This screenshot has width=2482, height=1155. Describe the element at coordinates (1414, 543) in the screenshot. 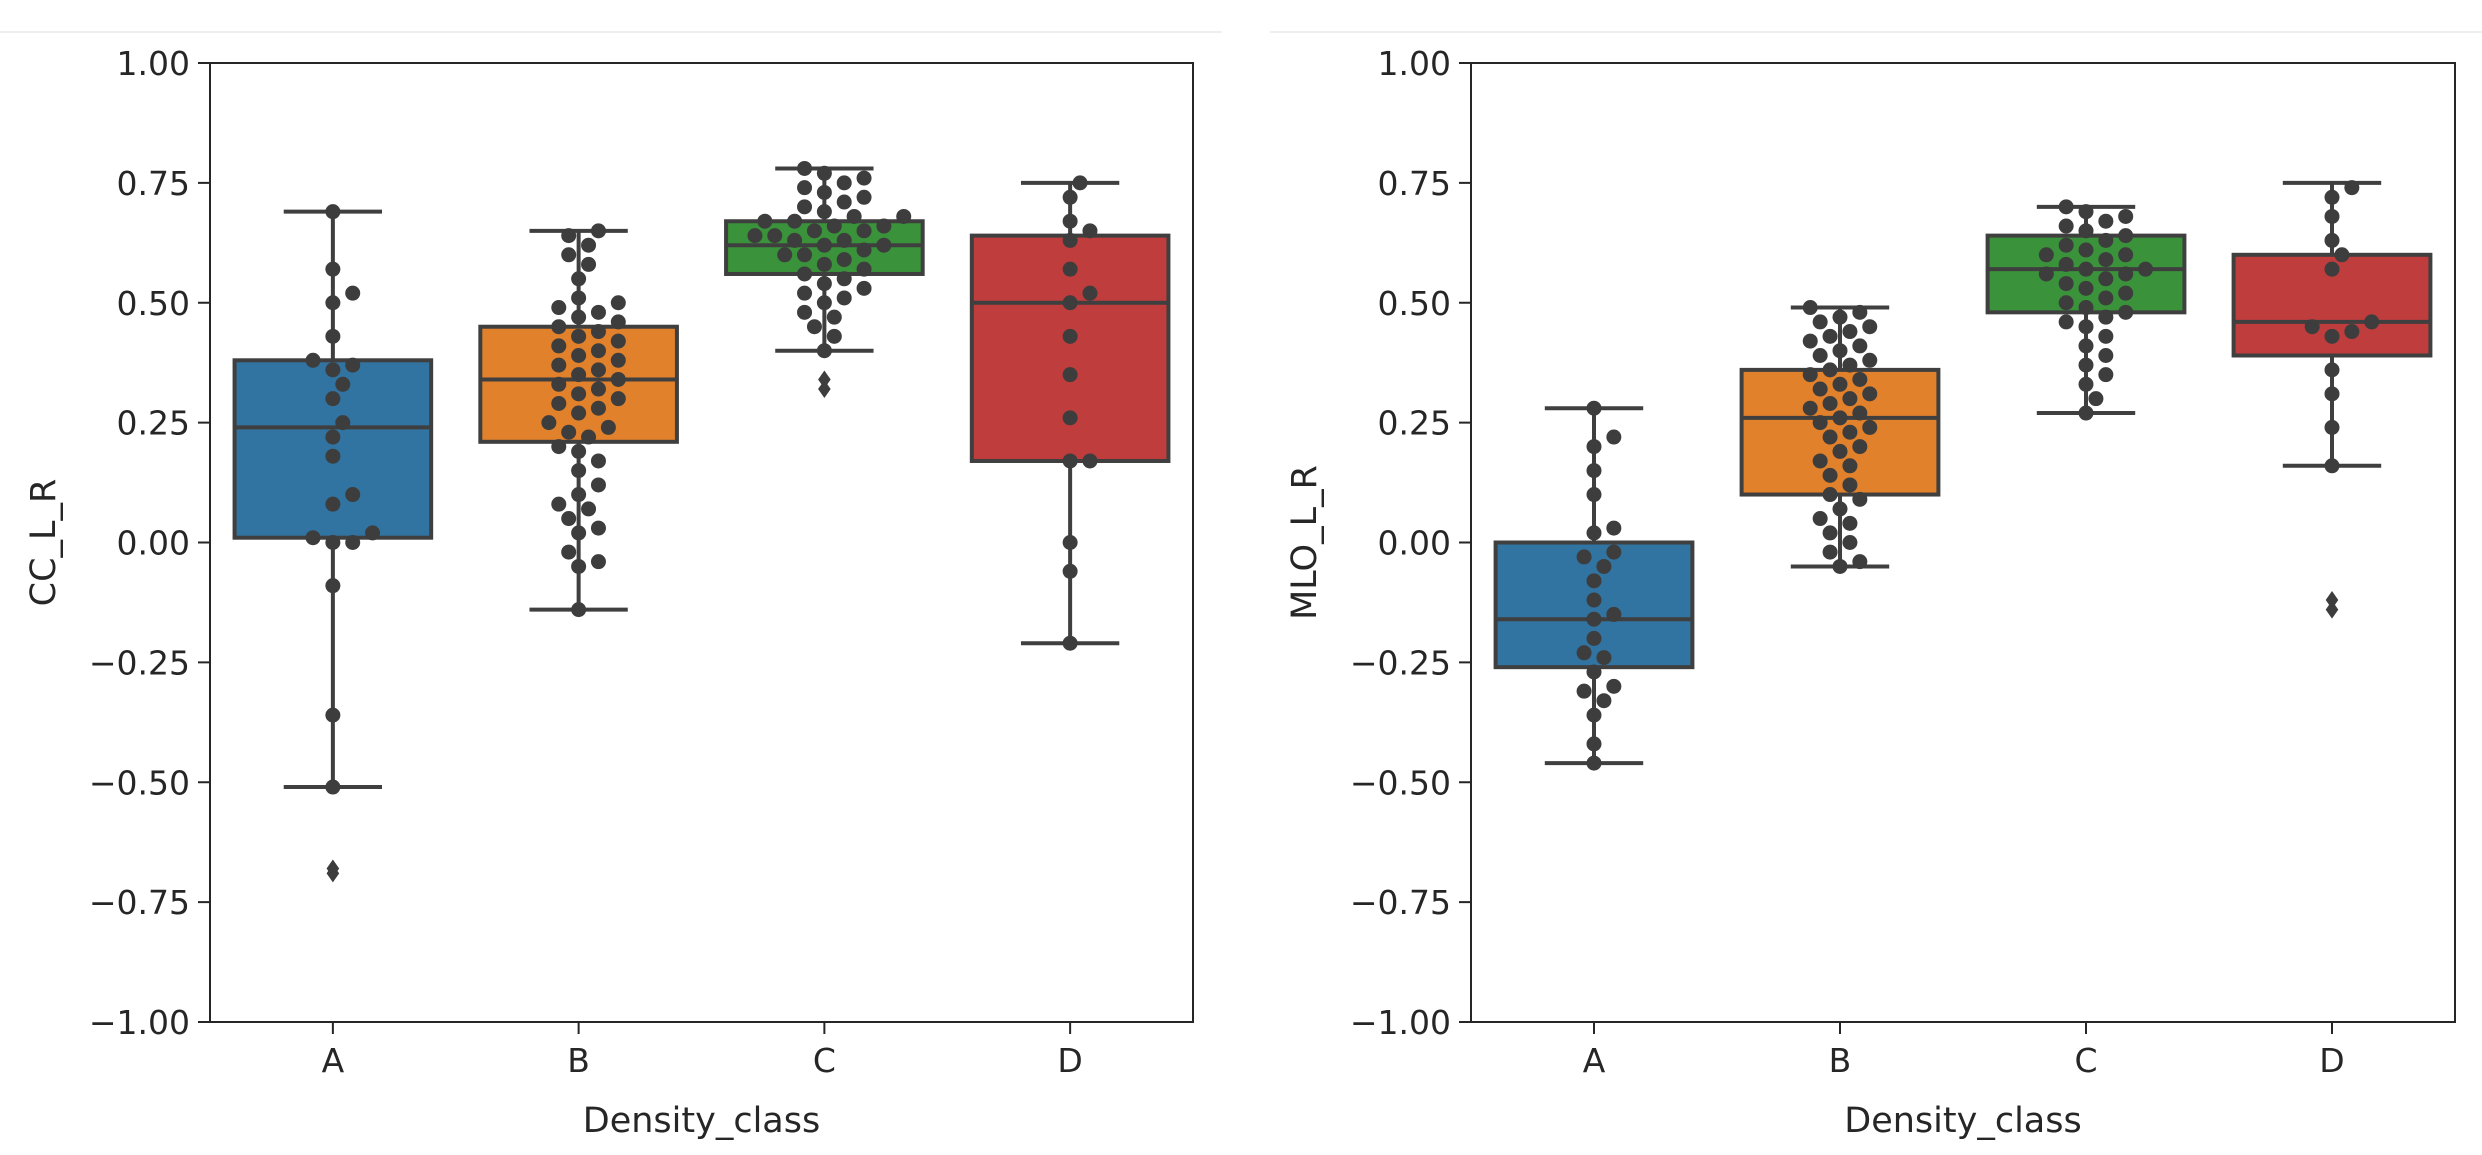

I see `y-tick-label: 0.00` at that location.